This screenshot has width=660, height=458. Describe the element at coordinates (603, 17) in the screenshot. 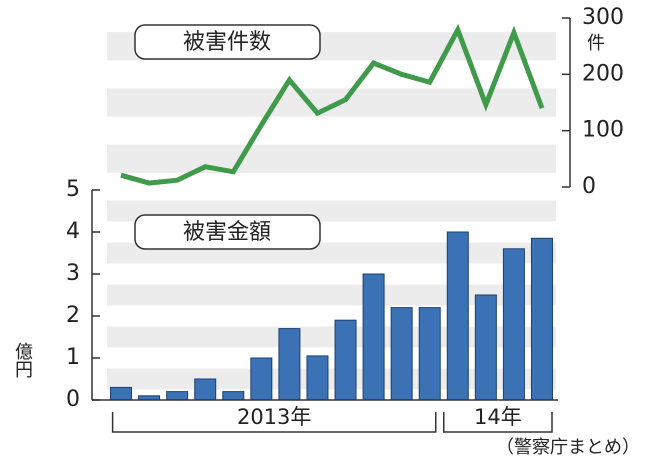

I see `y-tick-label: 300` at that location.